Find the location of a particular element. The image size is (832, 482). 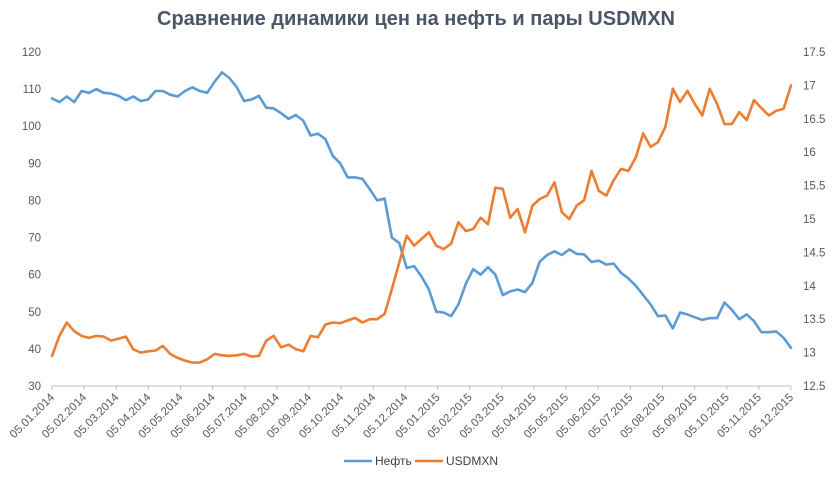

legend: Нефть USDMXN is located at coordinates (421, 461).